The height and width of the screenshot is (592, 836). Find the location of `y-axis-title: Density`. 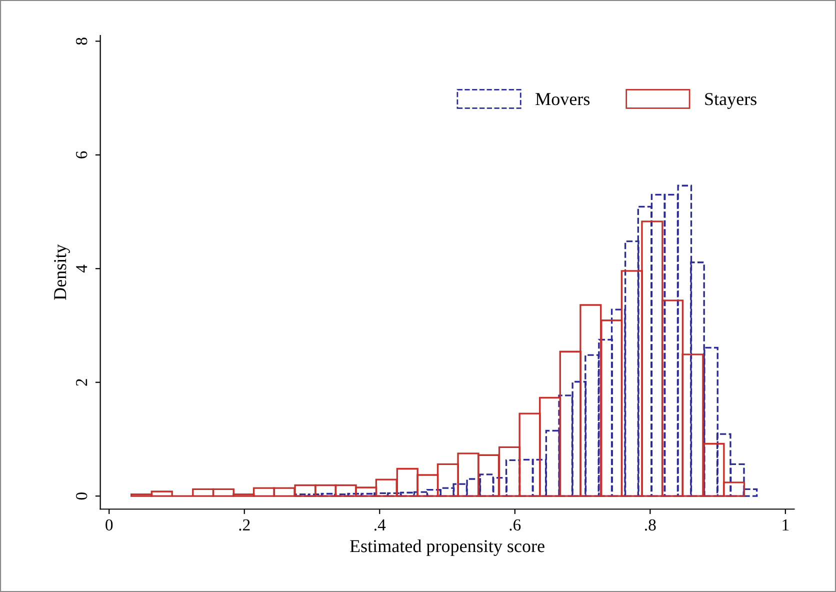

y-axis-title: Density is located at coordinates (62, 272).